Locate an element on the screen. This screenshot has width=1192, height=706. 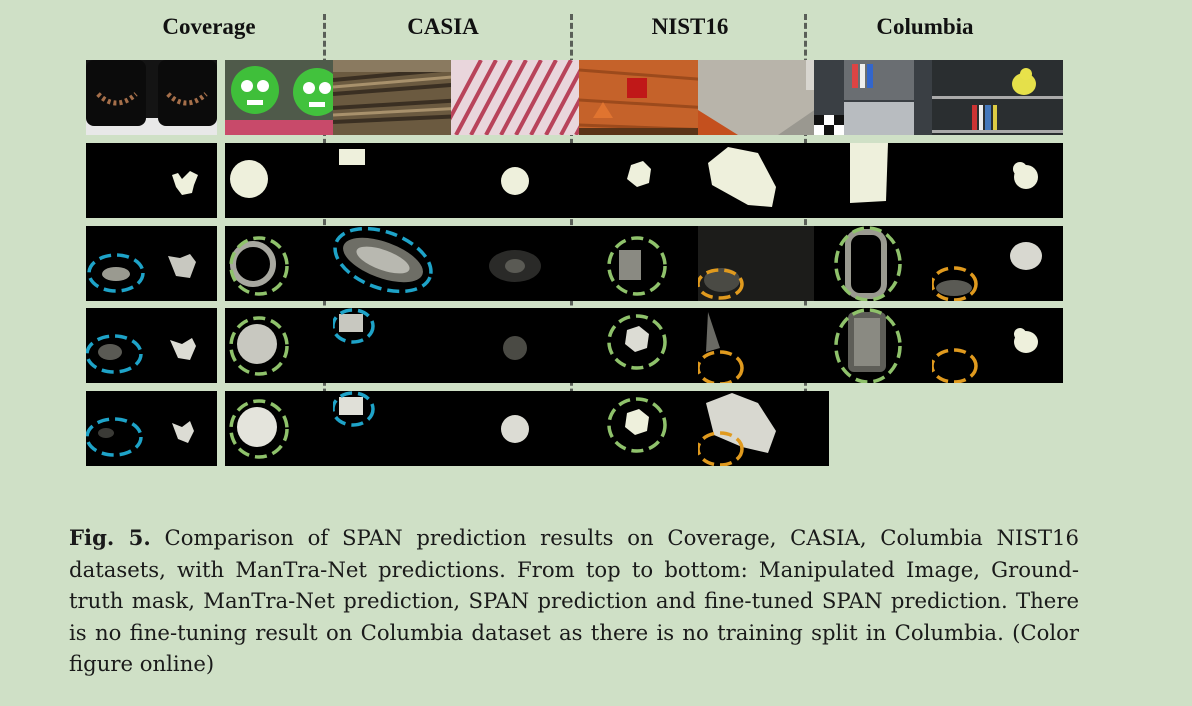
column-title-nist16: NIST16 is located at coordinates (690, 26).